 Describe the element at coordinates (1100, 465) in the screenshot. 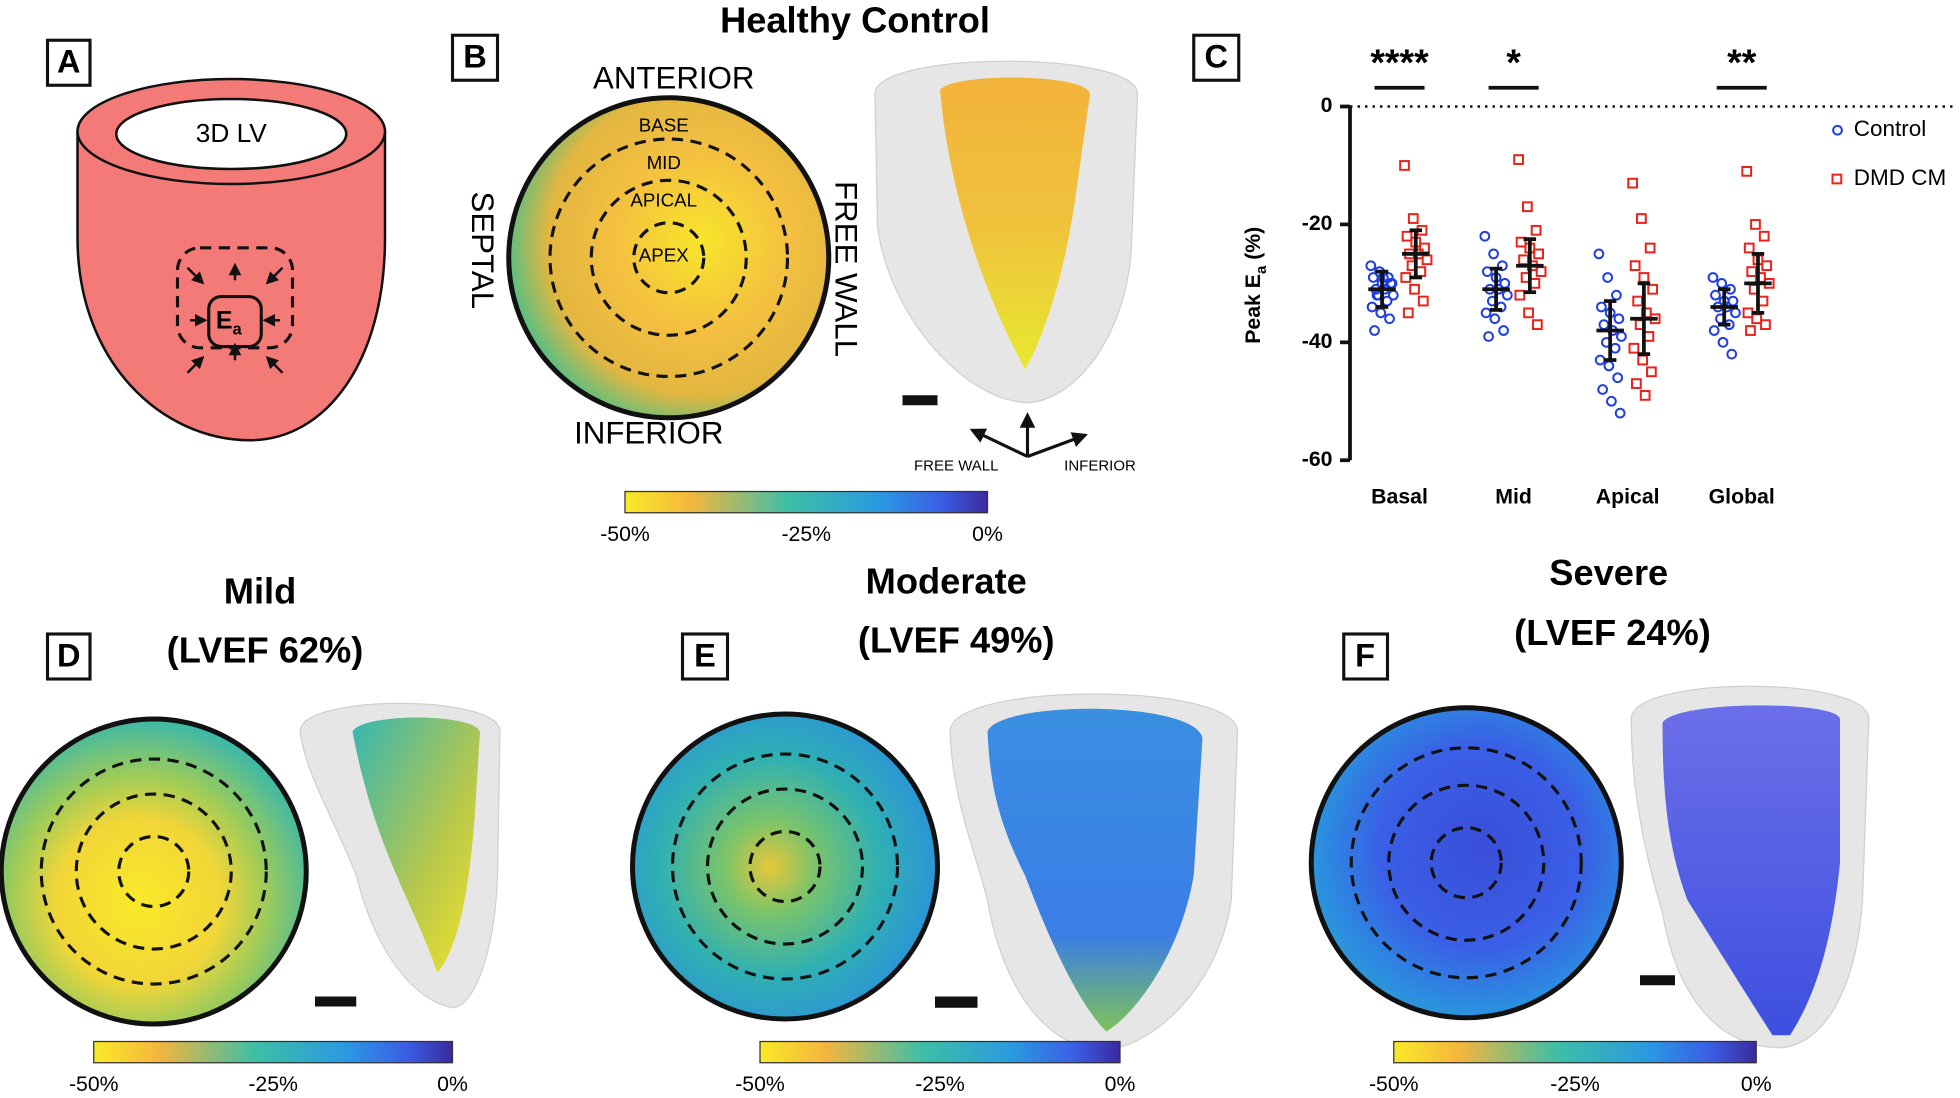

I see `axis-label: INFERIOR` at that location.